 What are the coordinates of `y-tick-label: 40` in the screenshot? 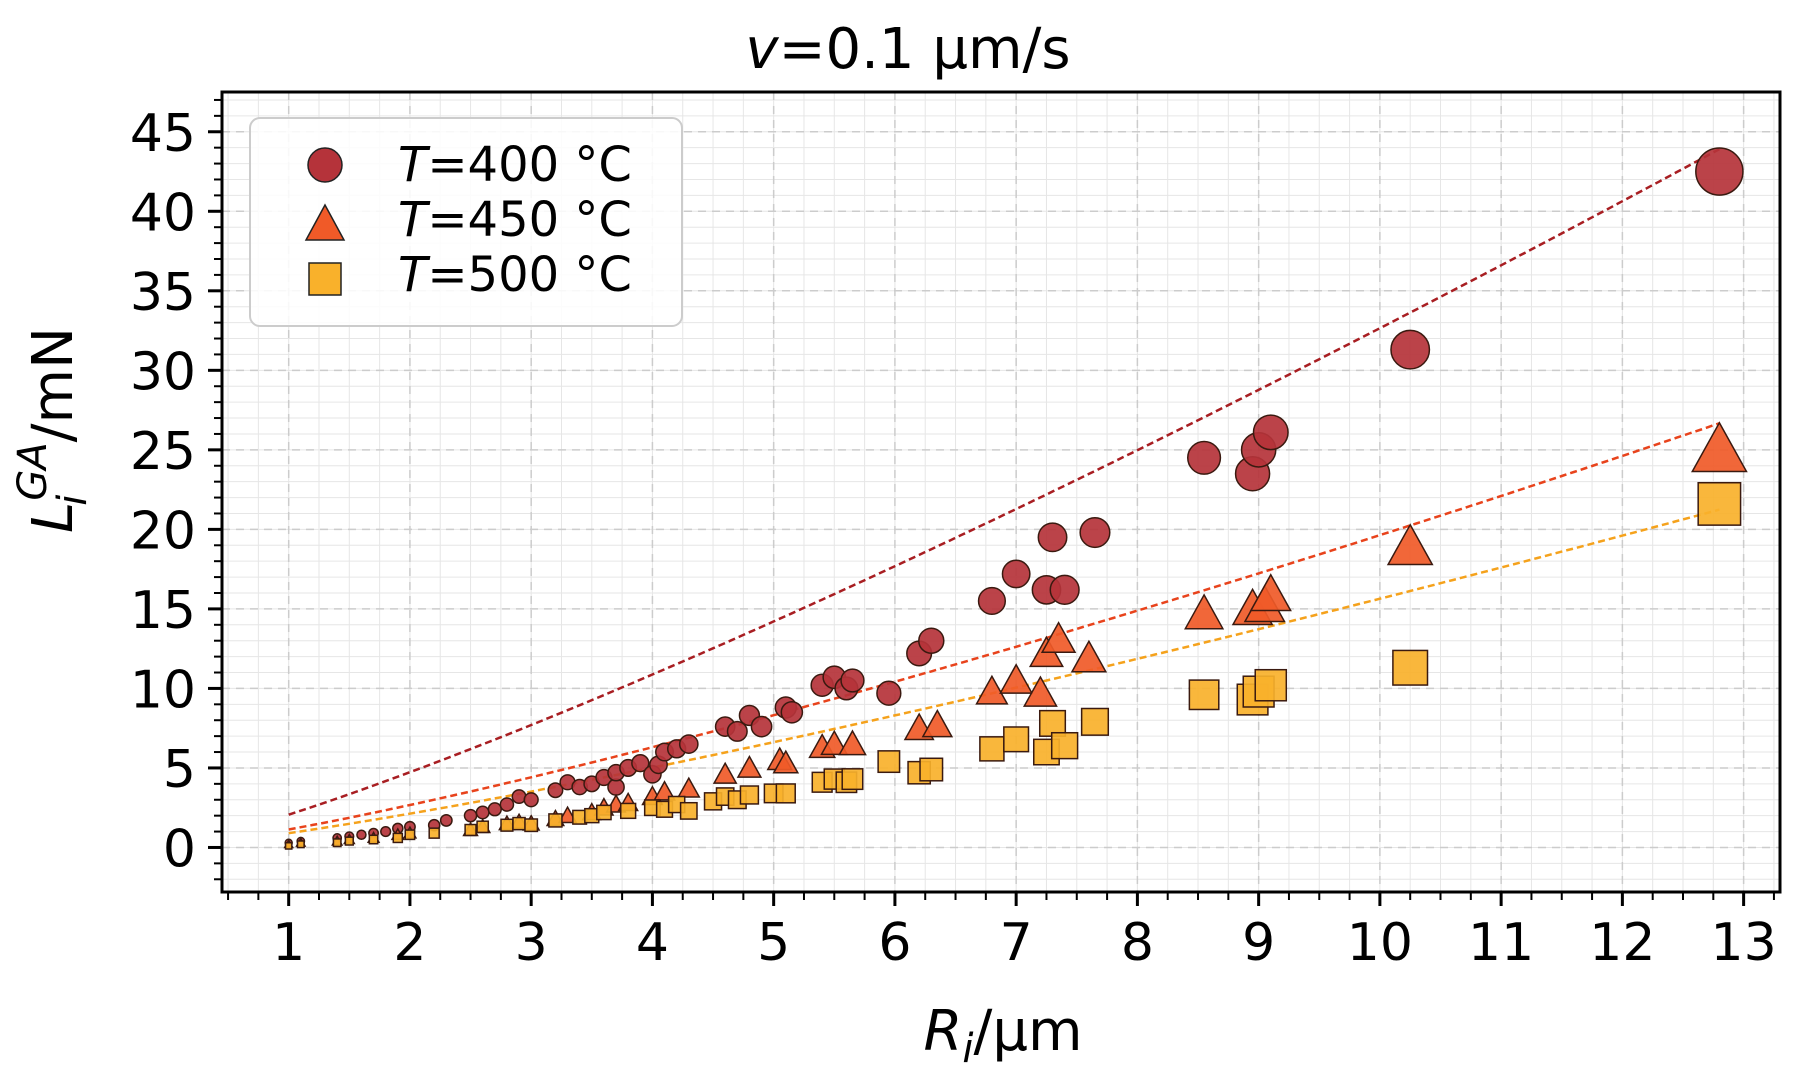 It's located at (163, 213).